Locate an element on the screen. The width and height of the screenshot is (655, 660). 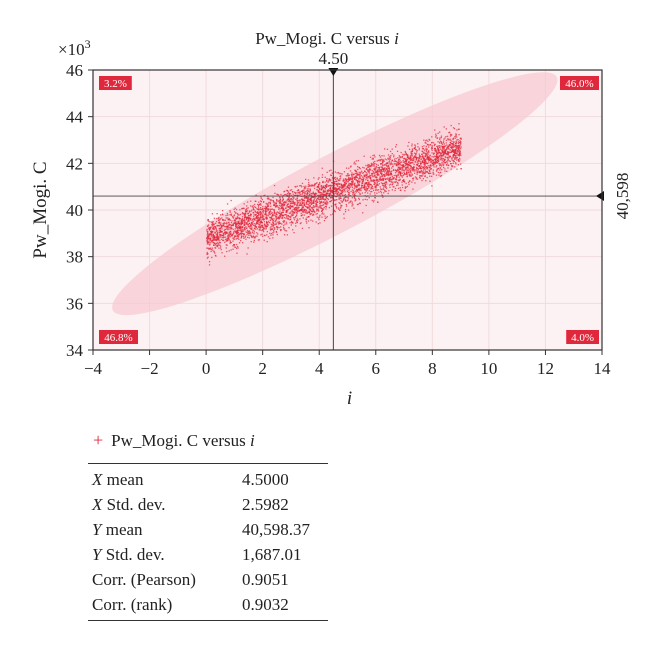
stat-value: 4.5000 is located at coordinates (283, 477).